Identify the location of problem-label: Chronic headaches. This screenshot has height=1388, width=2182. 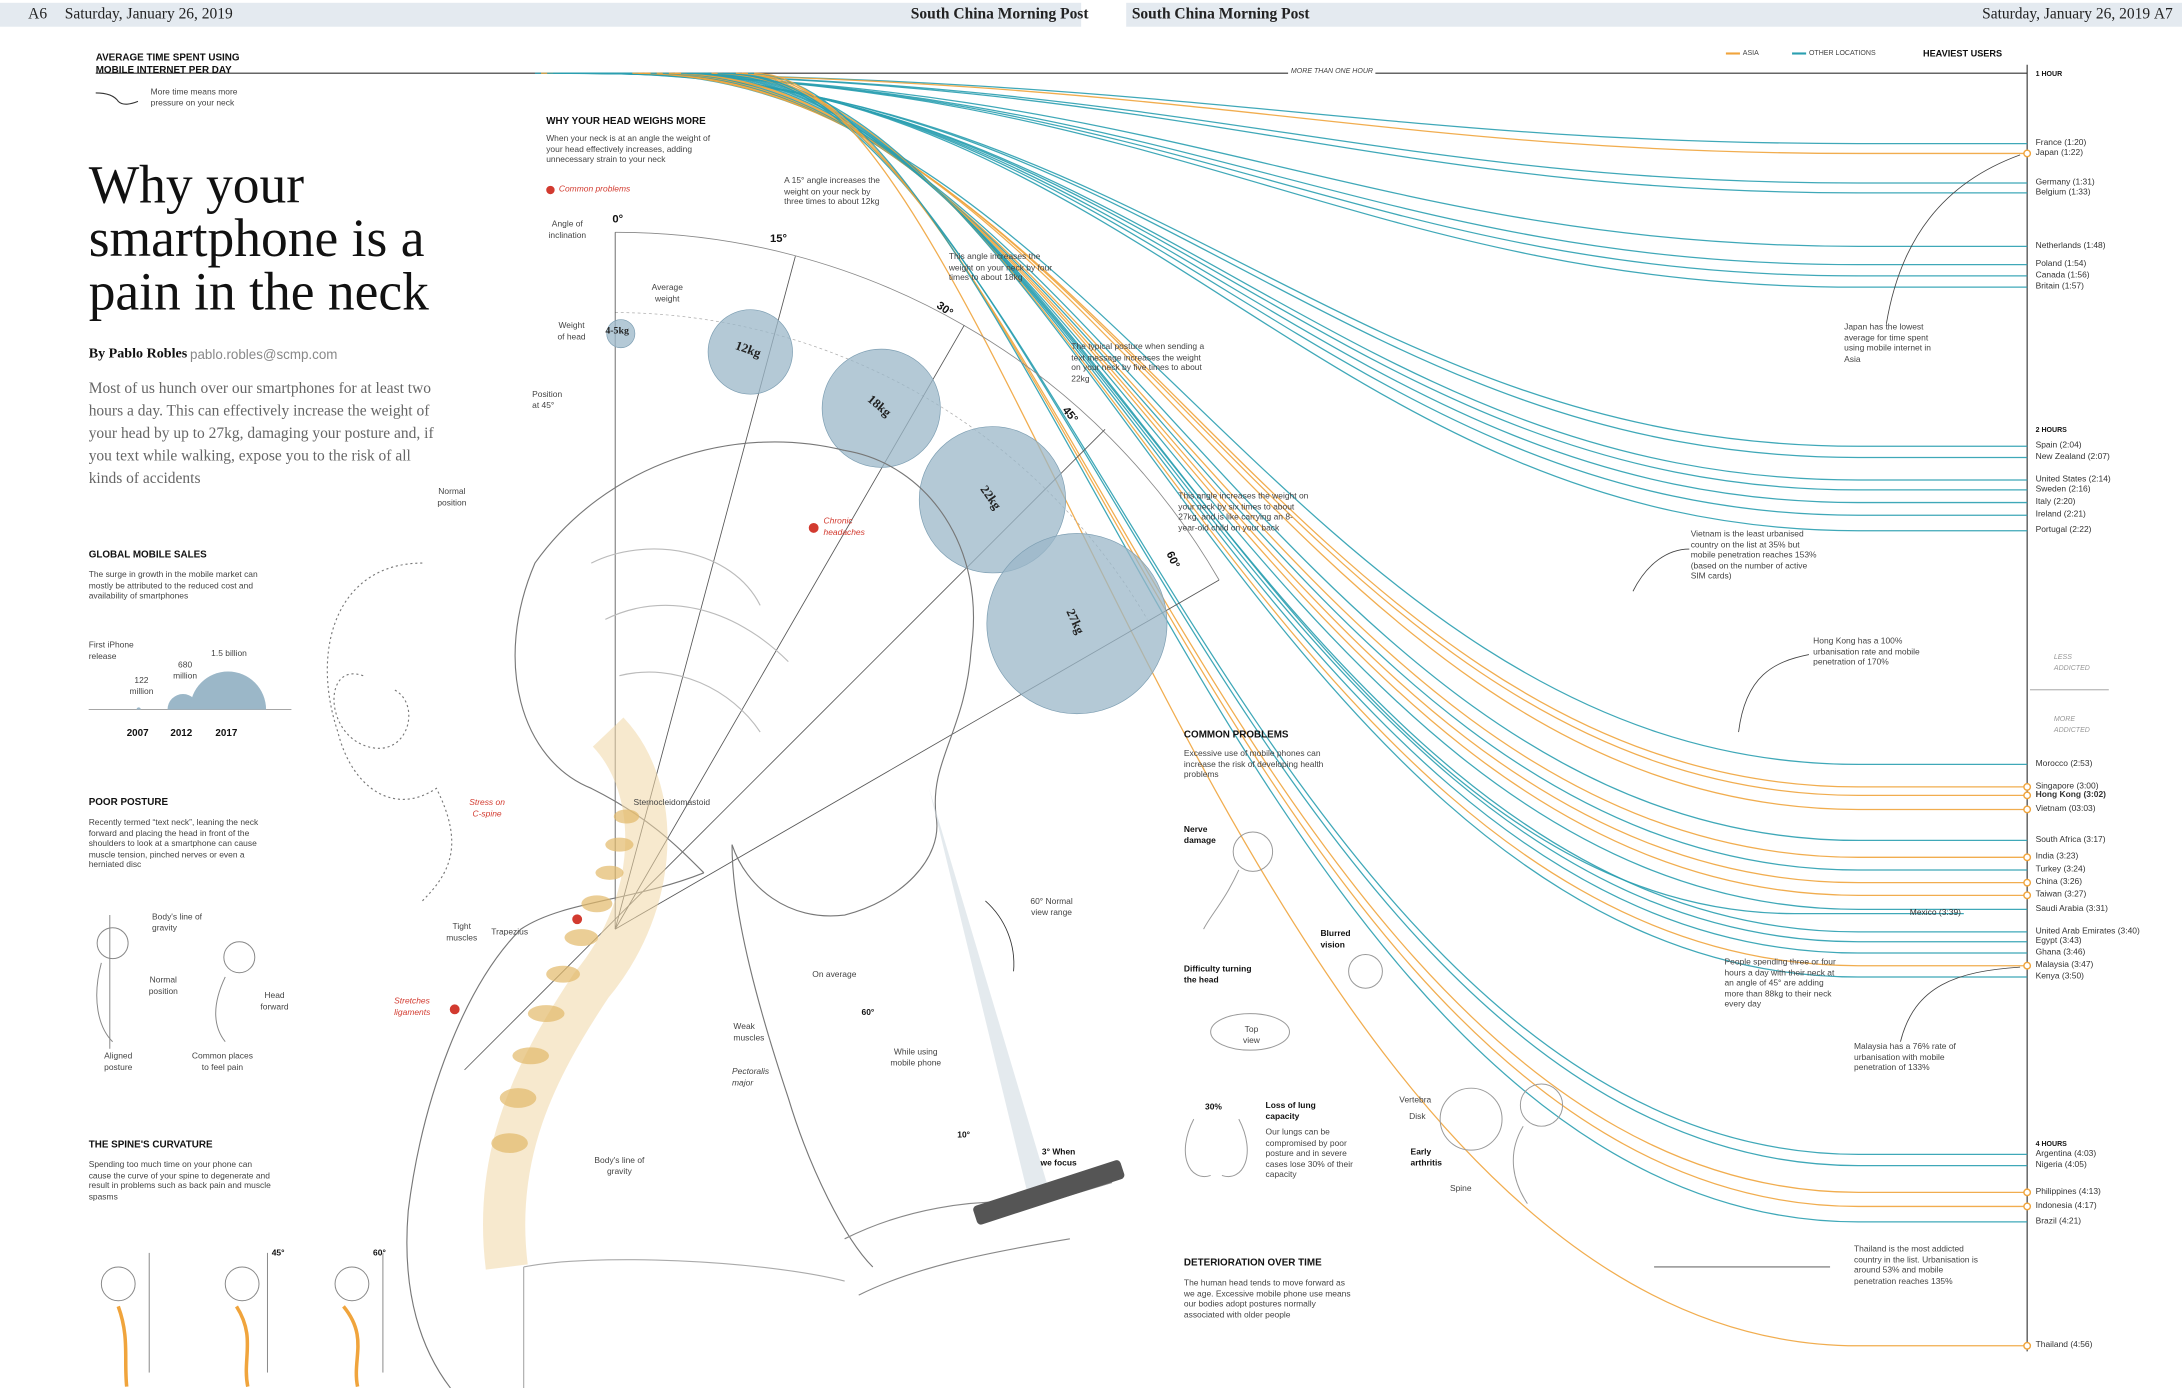
(844, 528).